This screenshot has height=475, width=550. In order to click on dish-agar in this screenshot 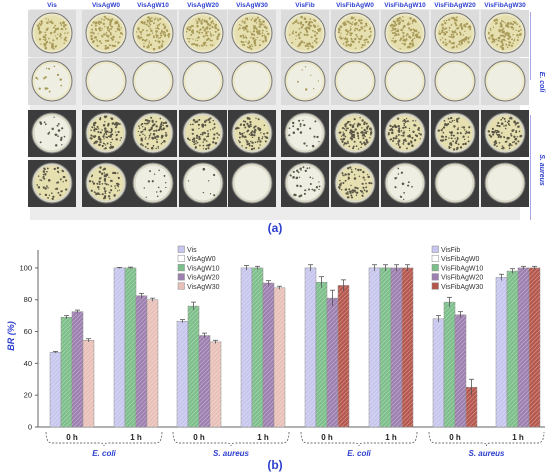, I will do `click(153, 183)`.